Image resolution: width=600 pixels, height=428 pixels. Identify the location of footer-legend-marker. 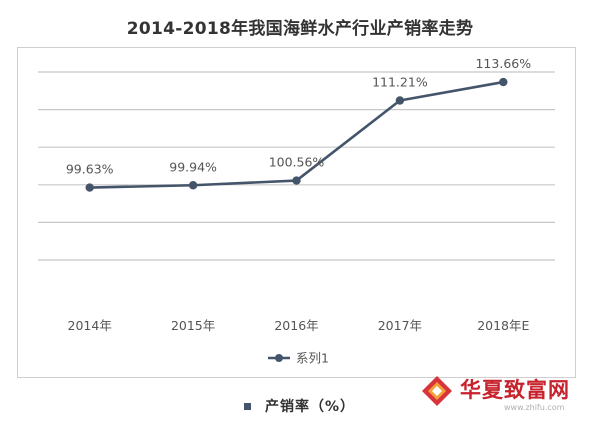
(247, 406).